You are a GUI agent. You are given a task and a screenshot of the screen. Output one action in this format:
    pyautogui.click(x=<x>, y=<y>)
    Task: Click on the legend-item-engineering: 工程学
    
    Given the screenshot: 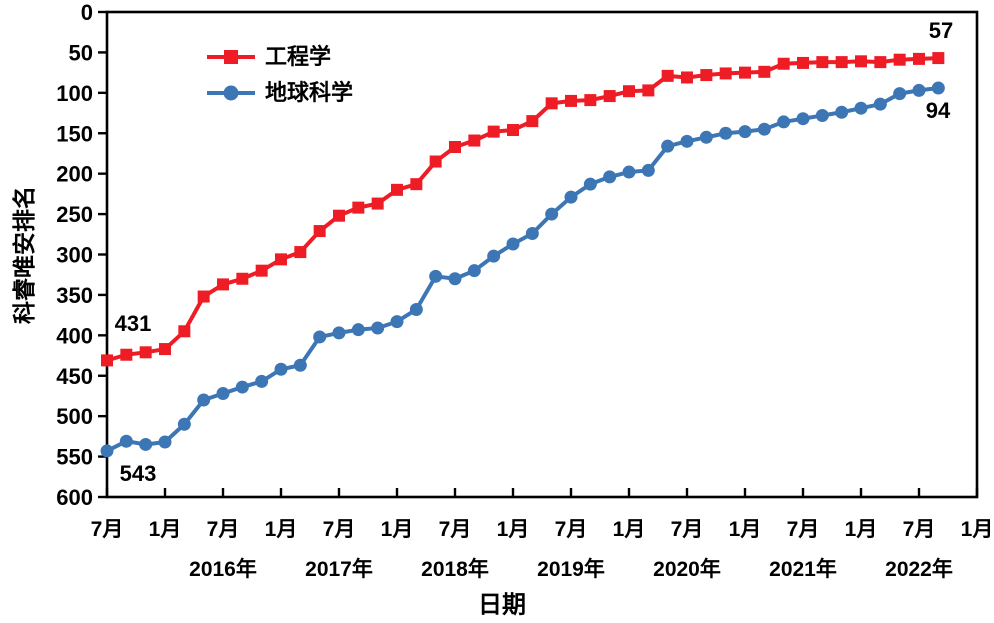 What is the action you would take?
    pyautogui.click(x=269, y=57)
    